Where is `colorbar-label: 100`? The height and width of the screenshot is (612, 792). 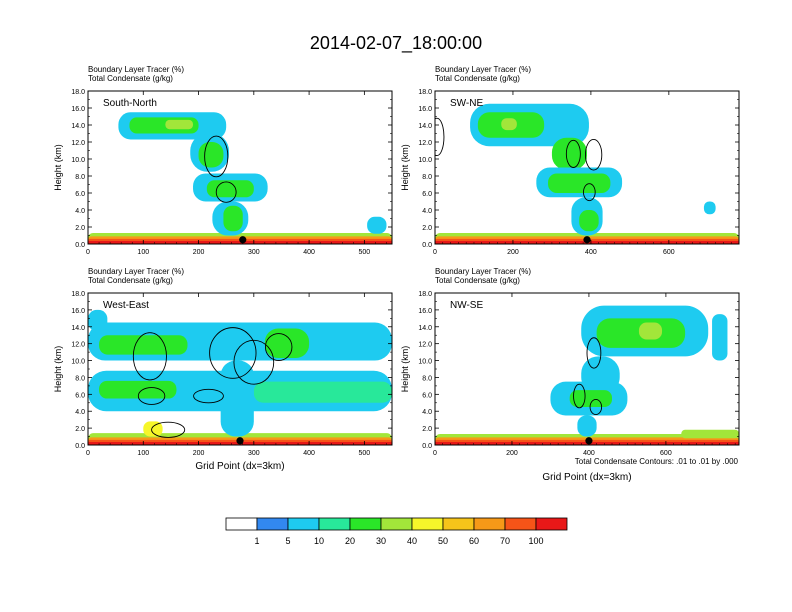
colorbar-label: 100 is located at coordinates (535, 541).